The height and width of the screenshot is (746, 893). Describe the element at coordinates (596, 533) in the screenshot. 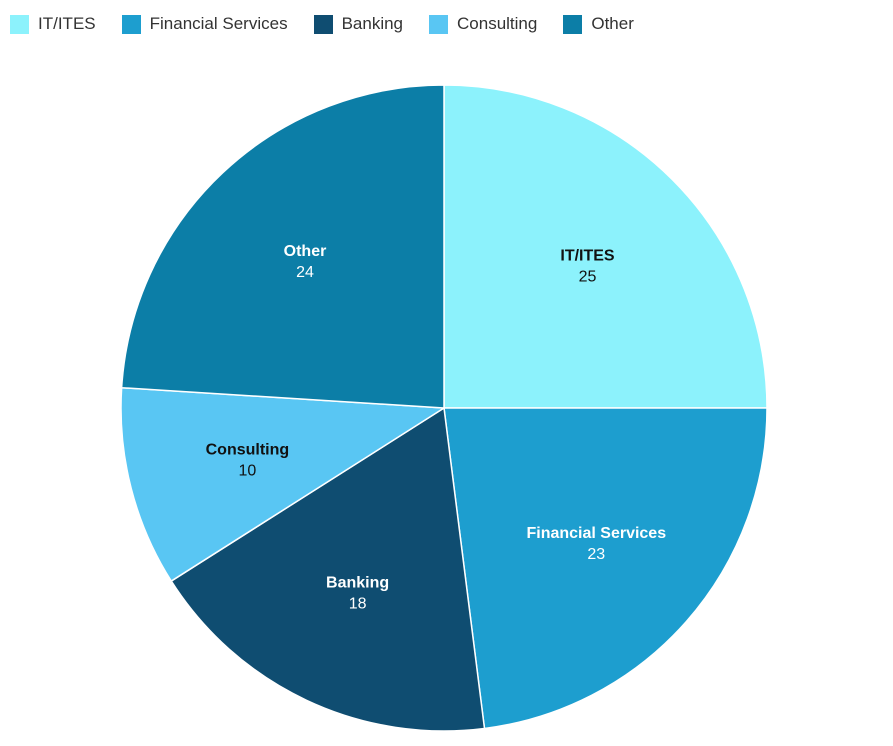

I see `pie-slice-label: Financial Services` at that location.